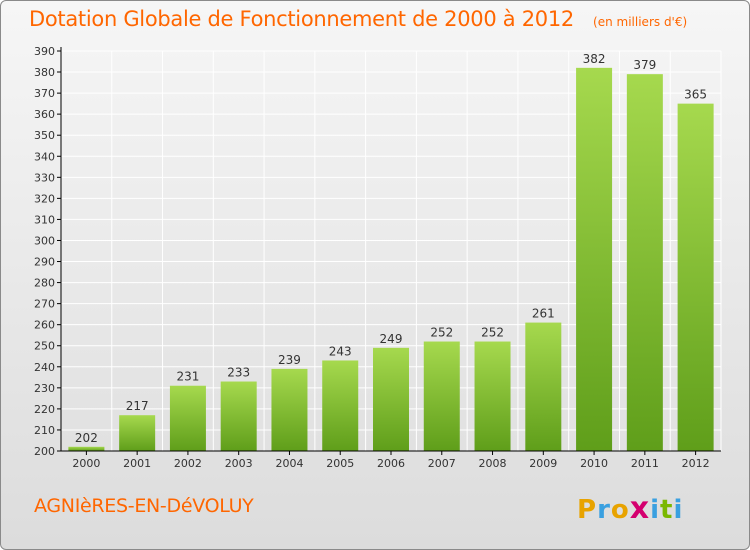 This screenshot has width=750, height=550. What do you see at coordinates (620, 510) in the screenshot?
I see `logo-letter: o` at bounding box center [620, 510].